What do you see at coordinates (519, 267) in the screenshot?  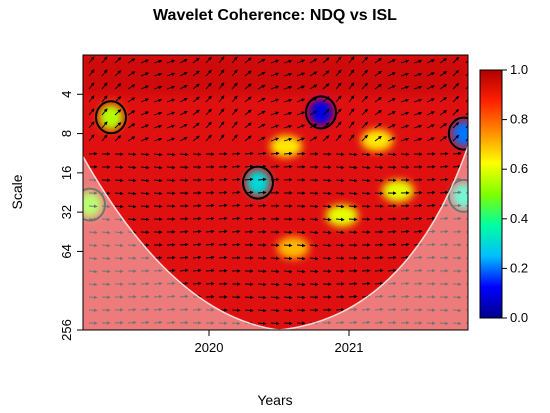 I see `colorbar-tick-label: 0.2` at bounding box center [519, 267].